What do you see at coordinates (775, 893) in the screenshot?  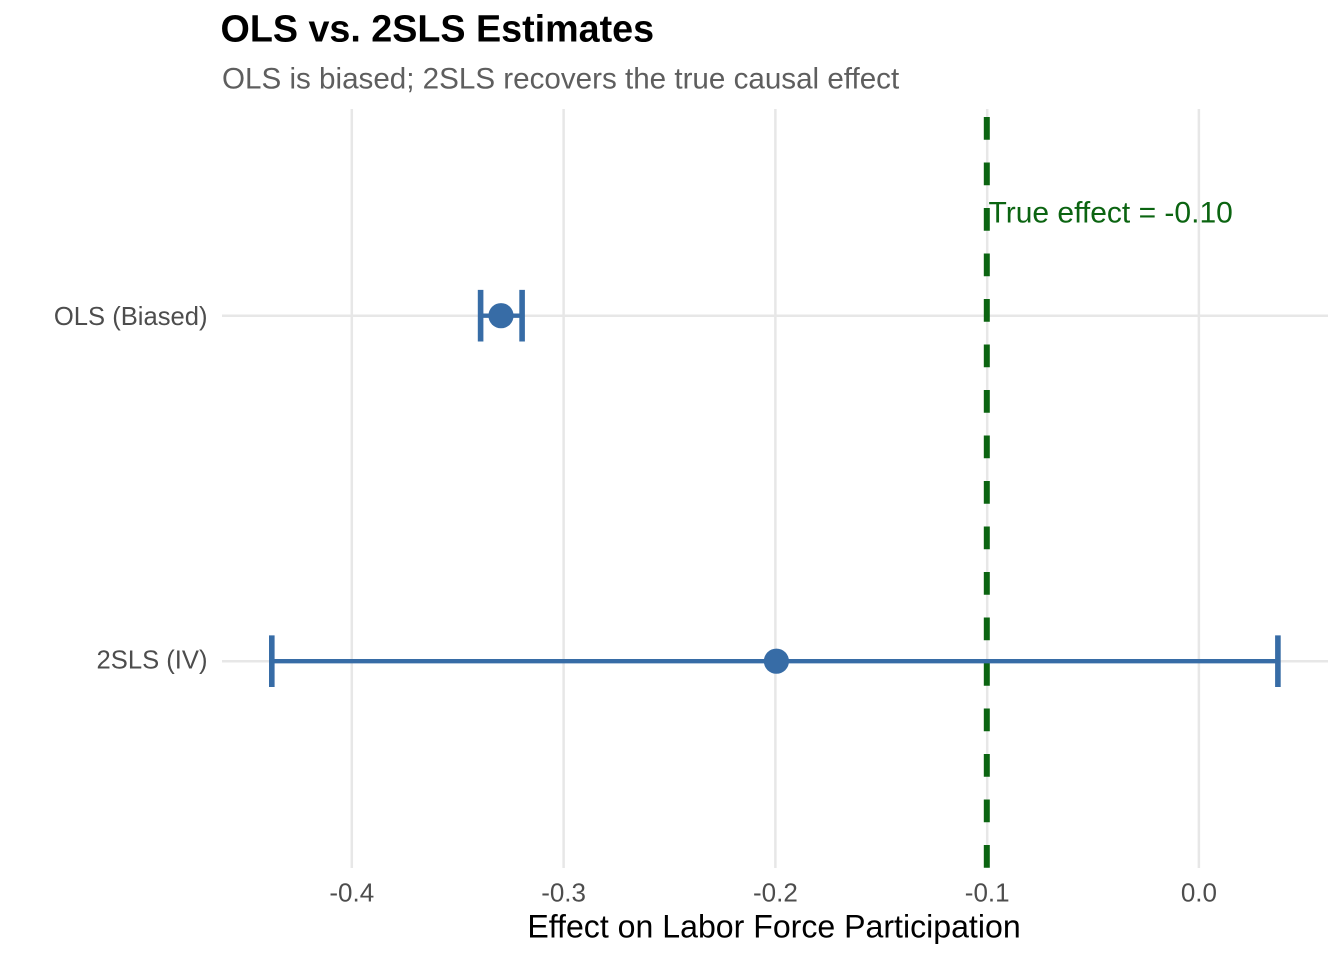 I see `svg-text: -0.2` at bounding box center [775, 893].